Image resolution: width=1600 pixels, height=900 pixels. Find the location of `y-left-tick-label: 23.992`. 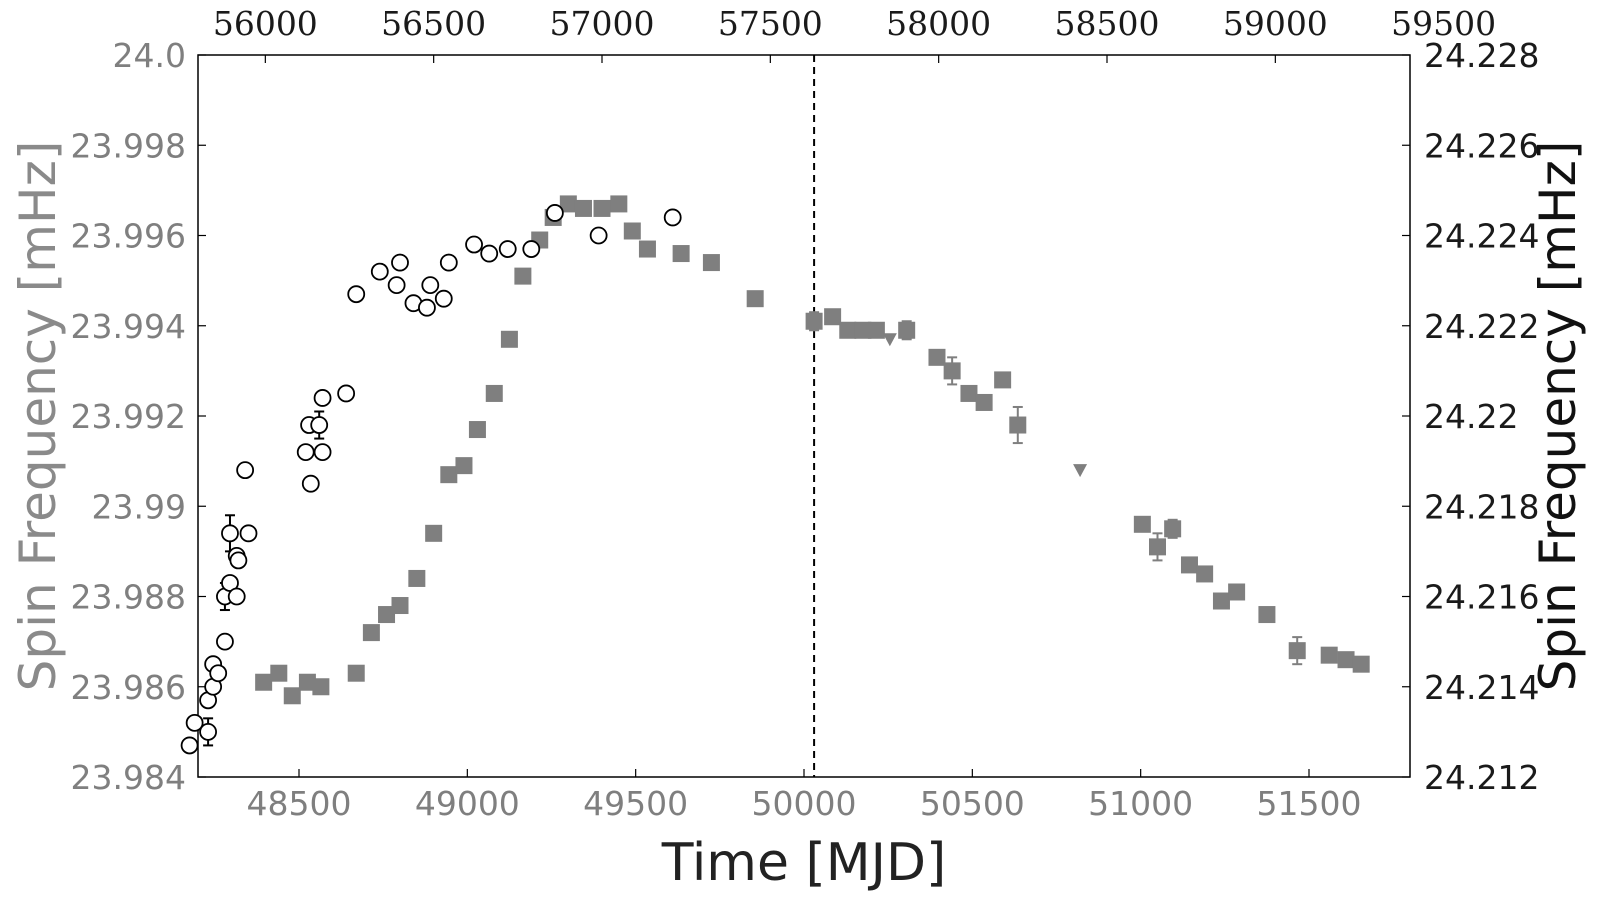

y-left-tick-label: 23.992 is located at coordinates (128, 416).